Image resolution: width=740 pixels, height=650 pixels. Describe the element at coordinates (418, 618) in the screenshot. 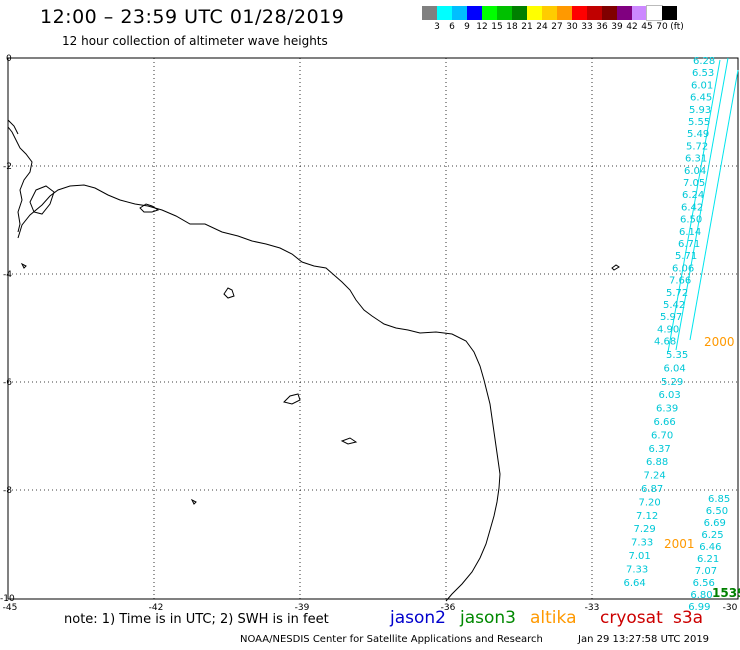

I see `satellite-label-jason2: jason2` at that location.